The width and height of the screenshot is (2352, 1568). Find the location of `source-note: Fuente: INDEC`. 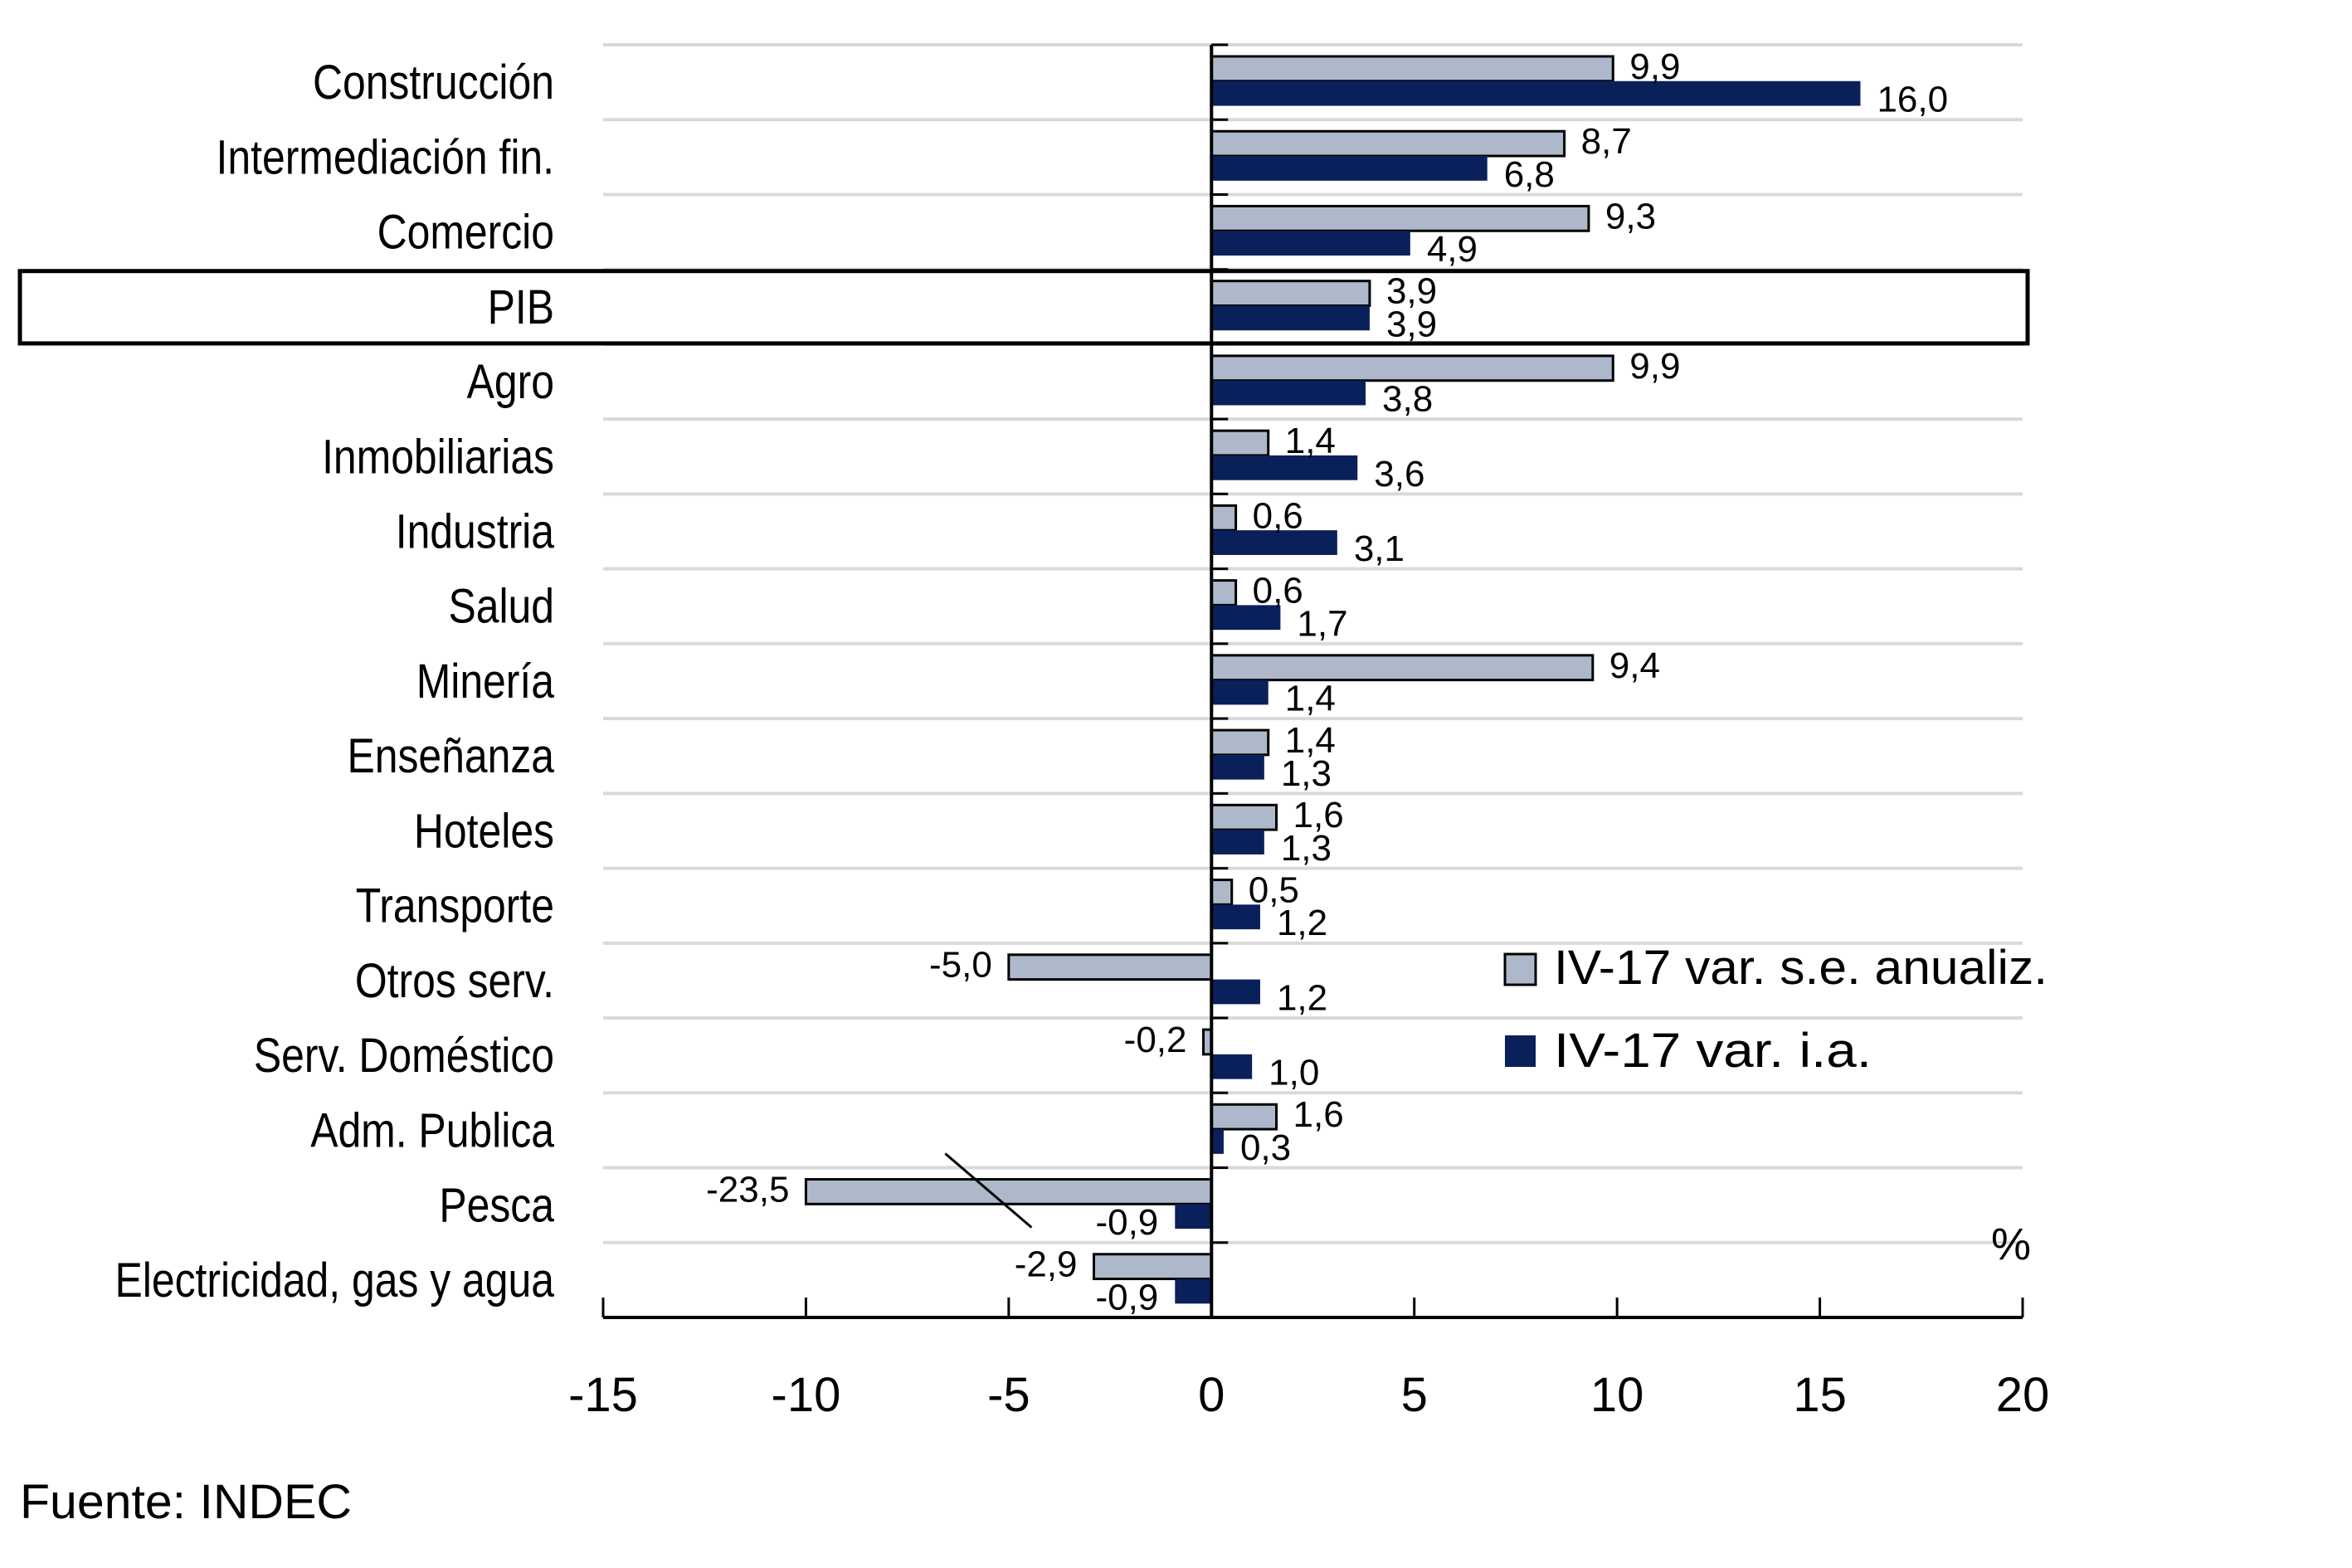

source-note: Fuente: INDEC is located at coordinates (186, 1502).